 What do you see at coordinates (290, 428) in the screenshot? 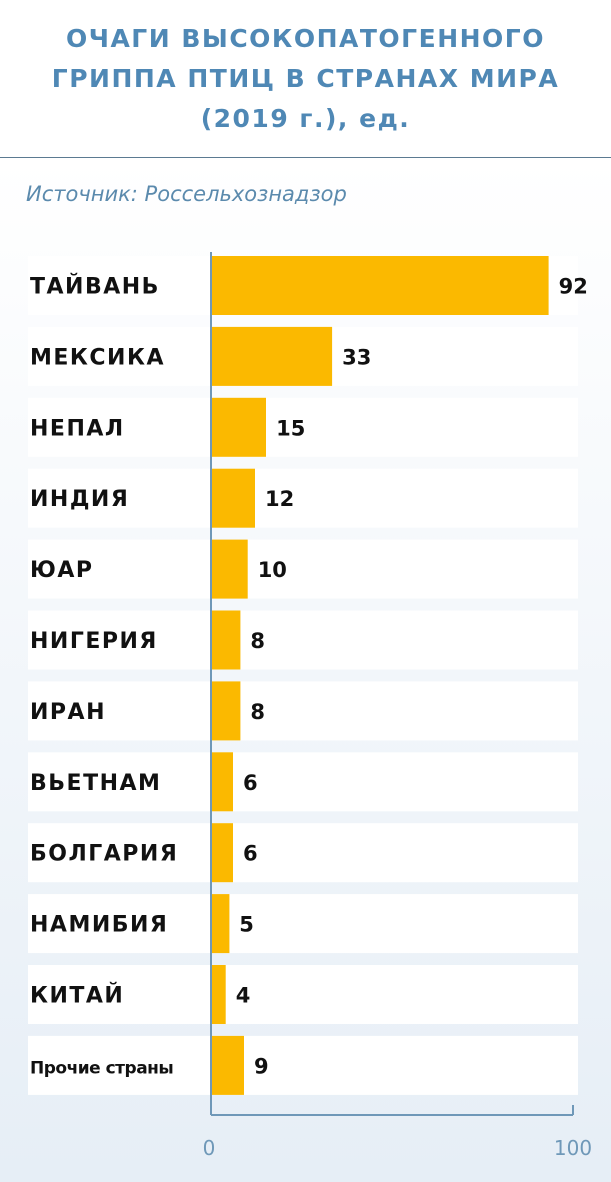
I see `value-label: 15` at bounding box center [290, 428].